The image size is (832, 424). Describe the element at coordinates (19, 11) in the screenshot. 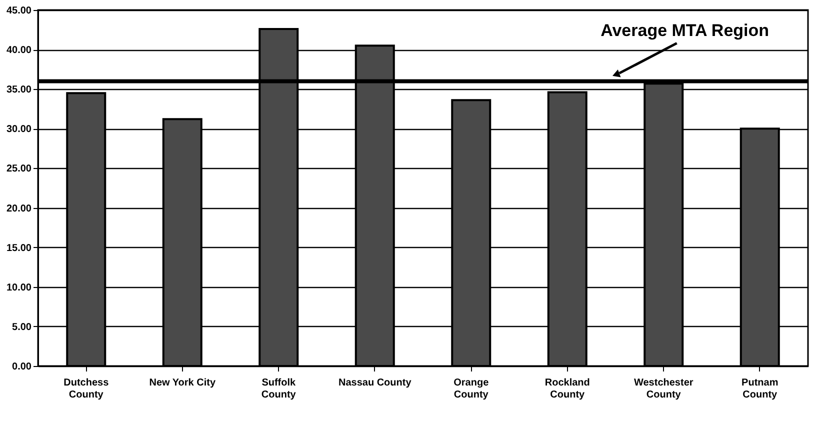

I see `y-tick-label: 45.00` at that location.